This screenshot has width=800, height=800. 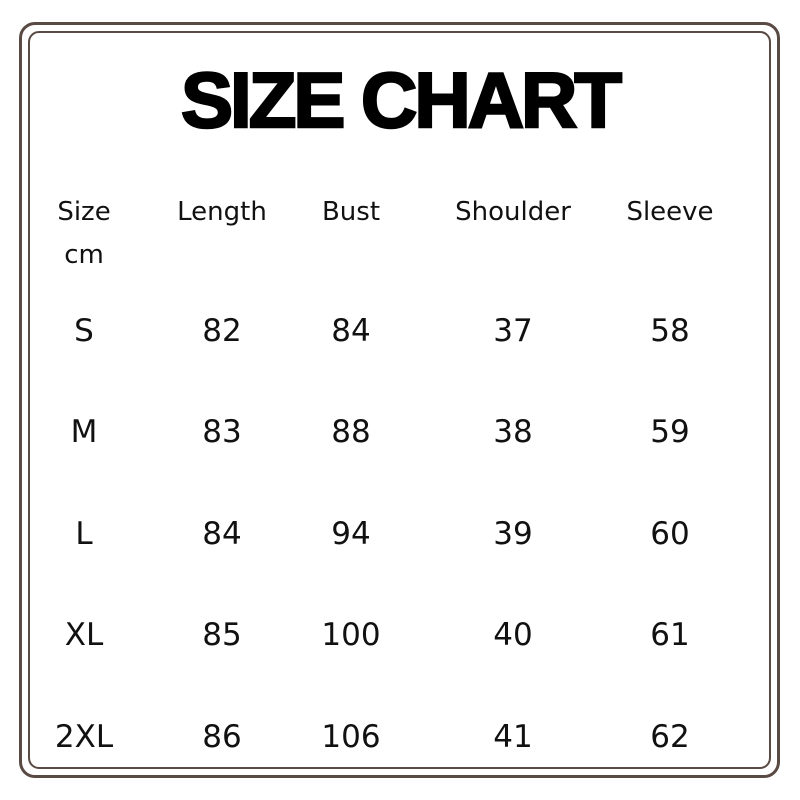 What do you see at coordinates (351, 534) in the screenshot?
I see `table-cell: 94` at bounding box center [351, 534].